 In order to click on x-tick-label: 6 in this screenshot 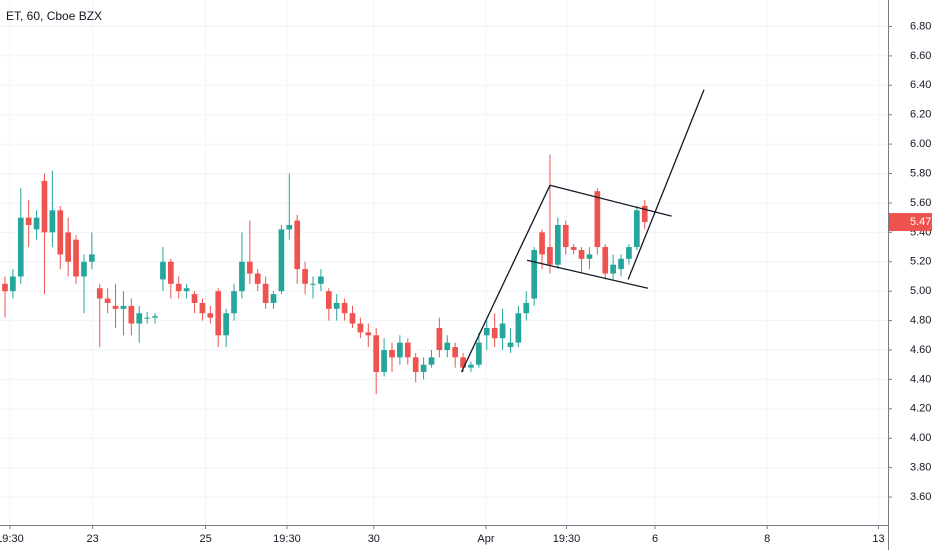, I will do `click(655, 539)`.